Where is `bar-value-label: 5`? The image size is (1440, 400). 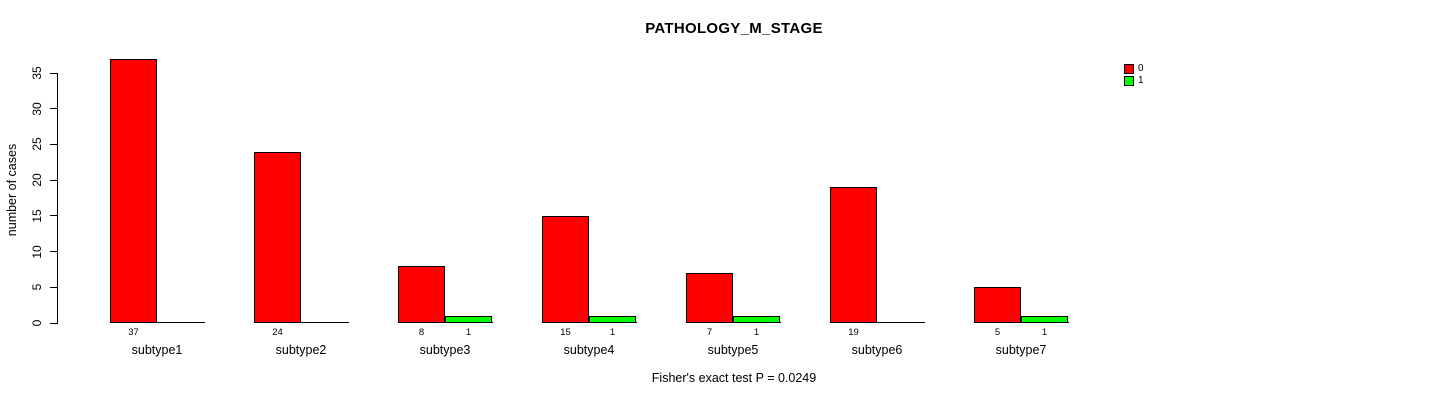
bar-value-label: 5 is located at coordinates (997, 332).